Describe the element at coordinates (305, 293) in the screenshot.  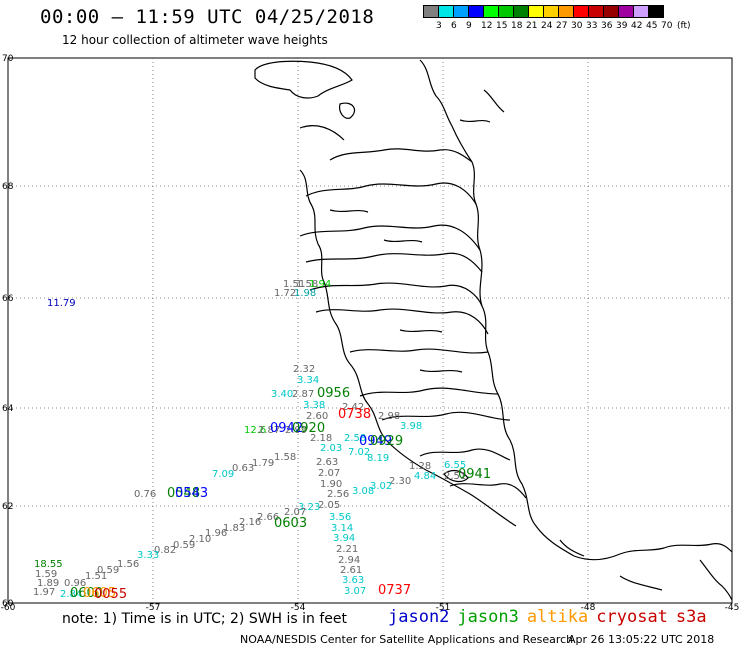
I see `wave-height-label: 1.98` at that location.